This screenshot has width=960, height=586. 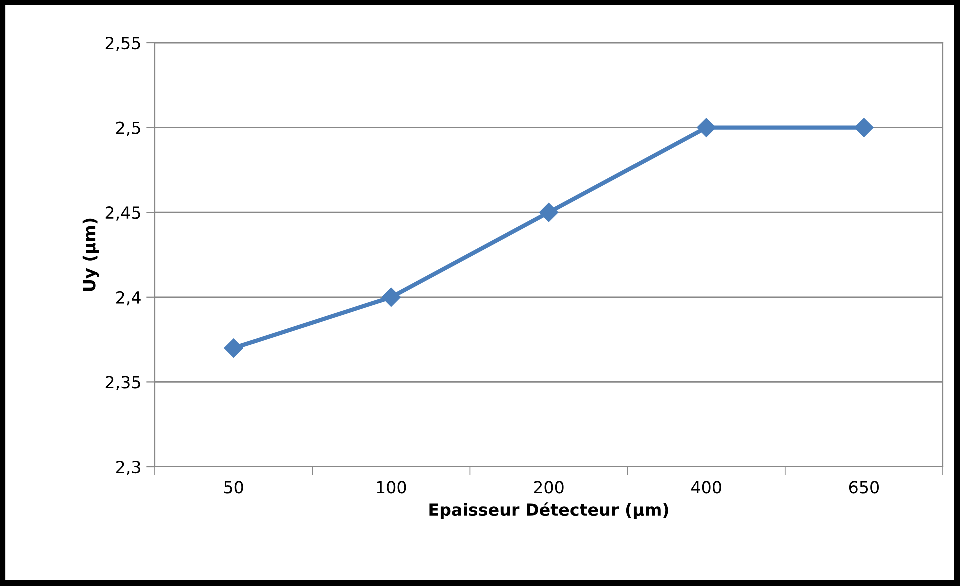 What do you see at coordinates (234, 487) in the screenshot?
I see `x-tick-label: 50` at bounding box center [234, 487].